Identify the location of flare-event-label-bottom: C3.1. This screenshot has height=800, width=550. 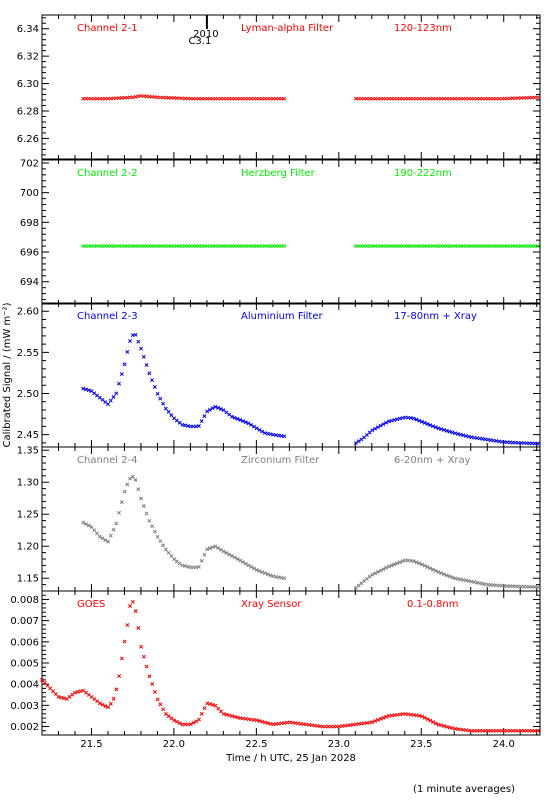
(199, 41).